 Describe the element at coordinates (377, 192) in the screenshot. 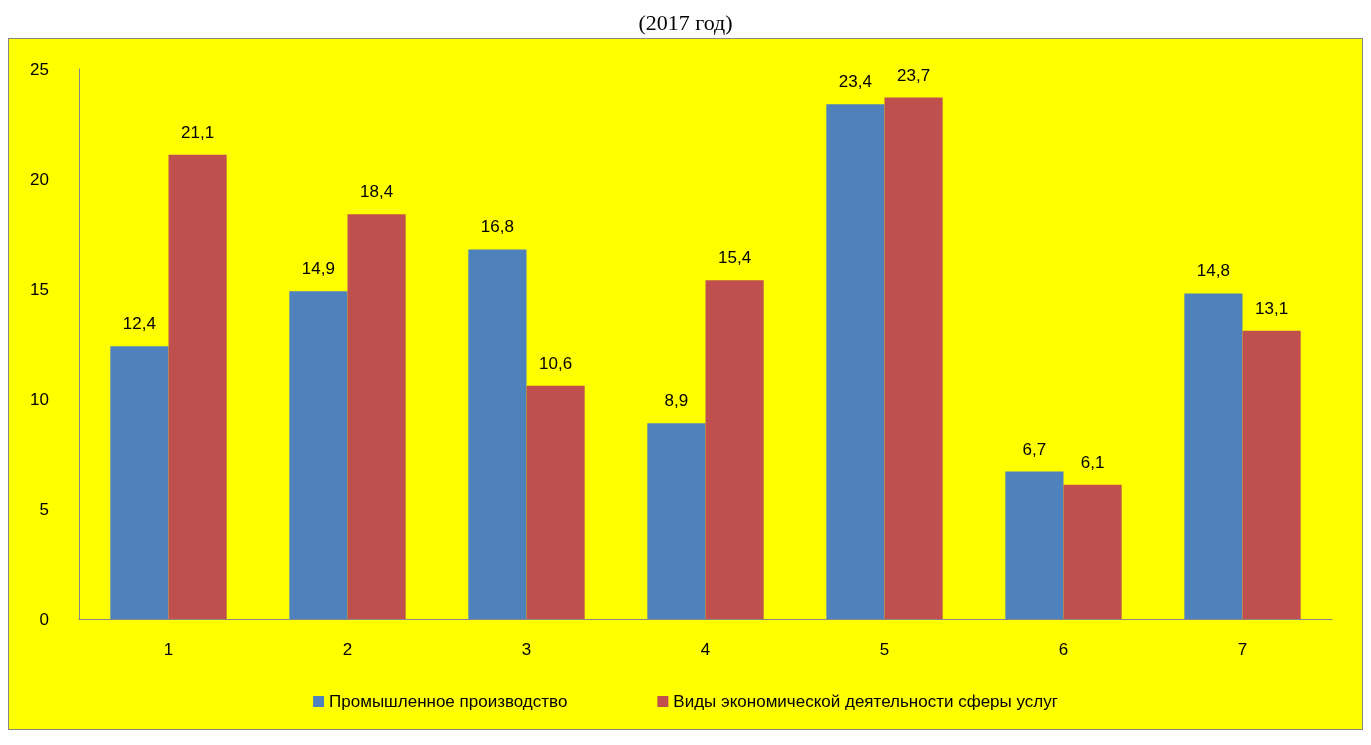

I see `data-label: 18,4` at that location.